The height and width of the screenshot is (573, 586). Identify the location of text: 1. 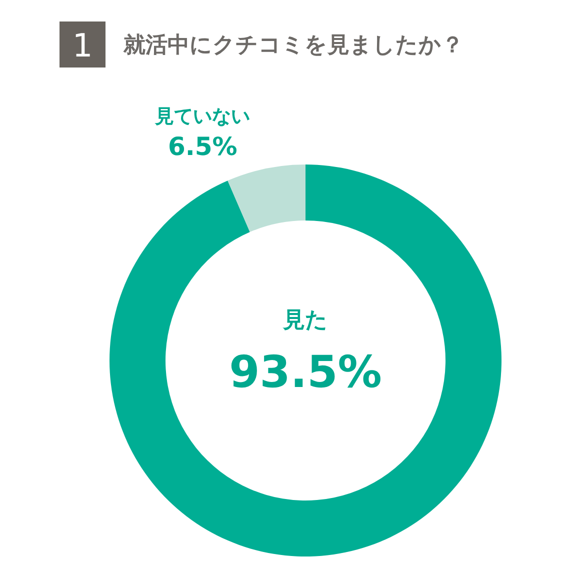
(82, 45).